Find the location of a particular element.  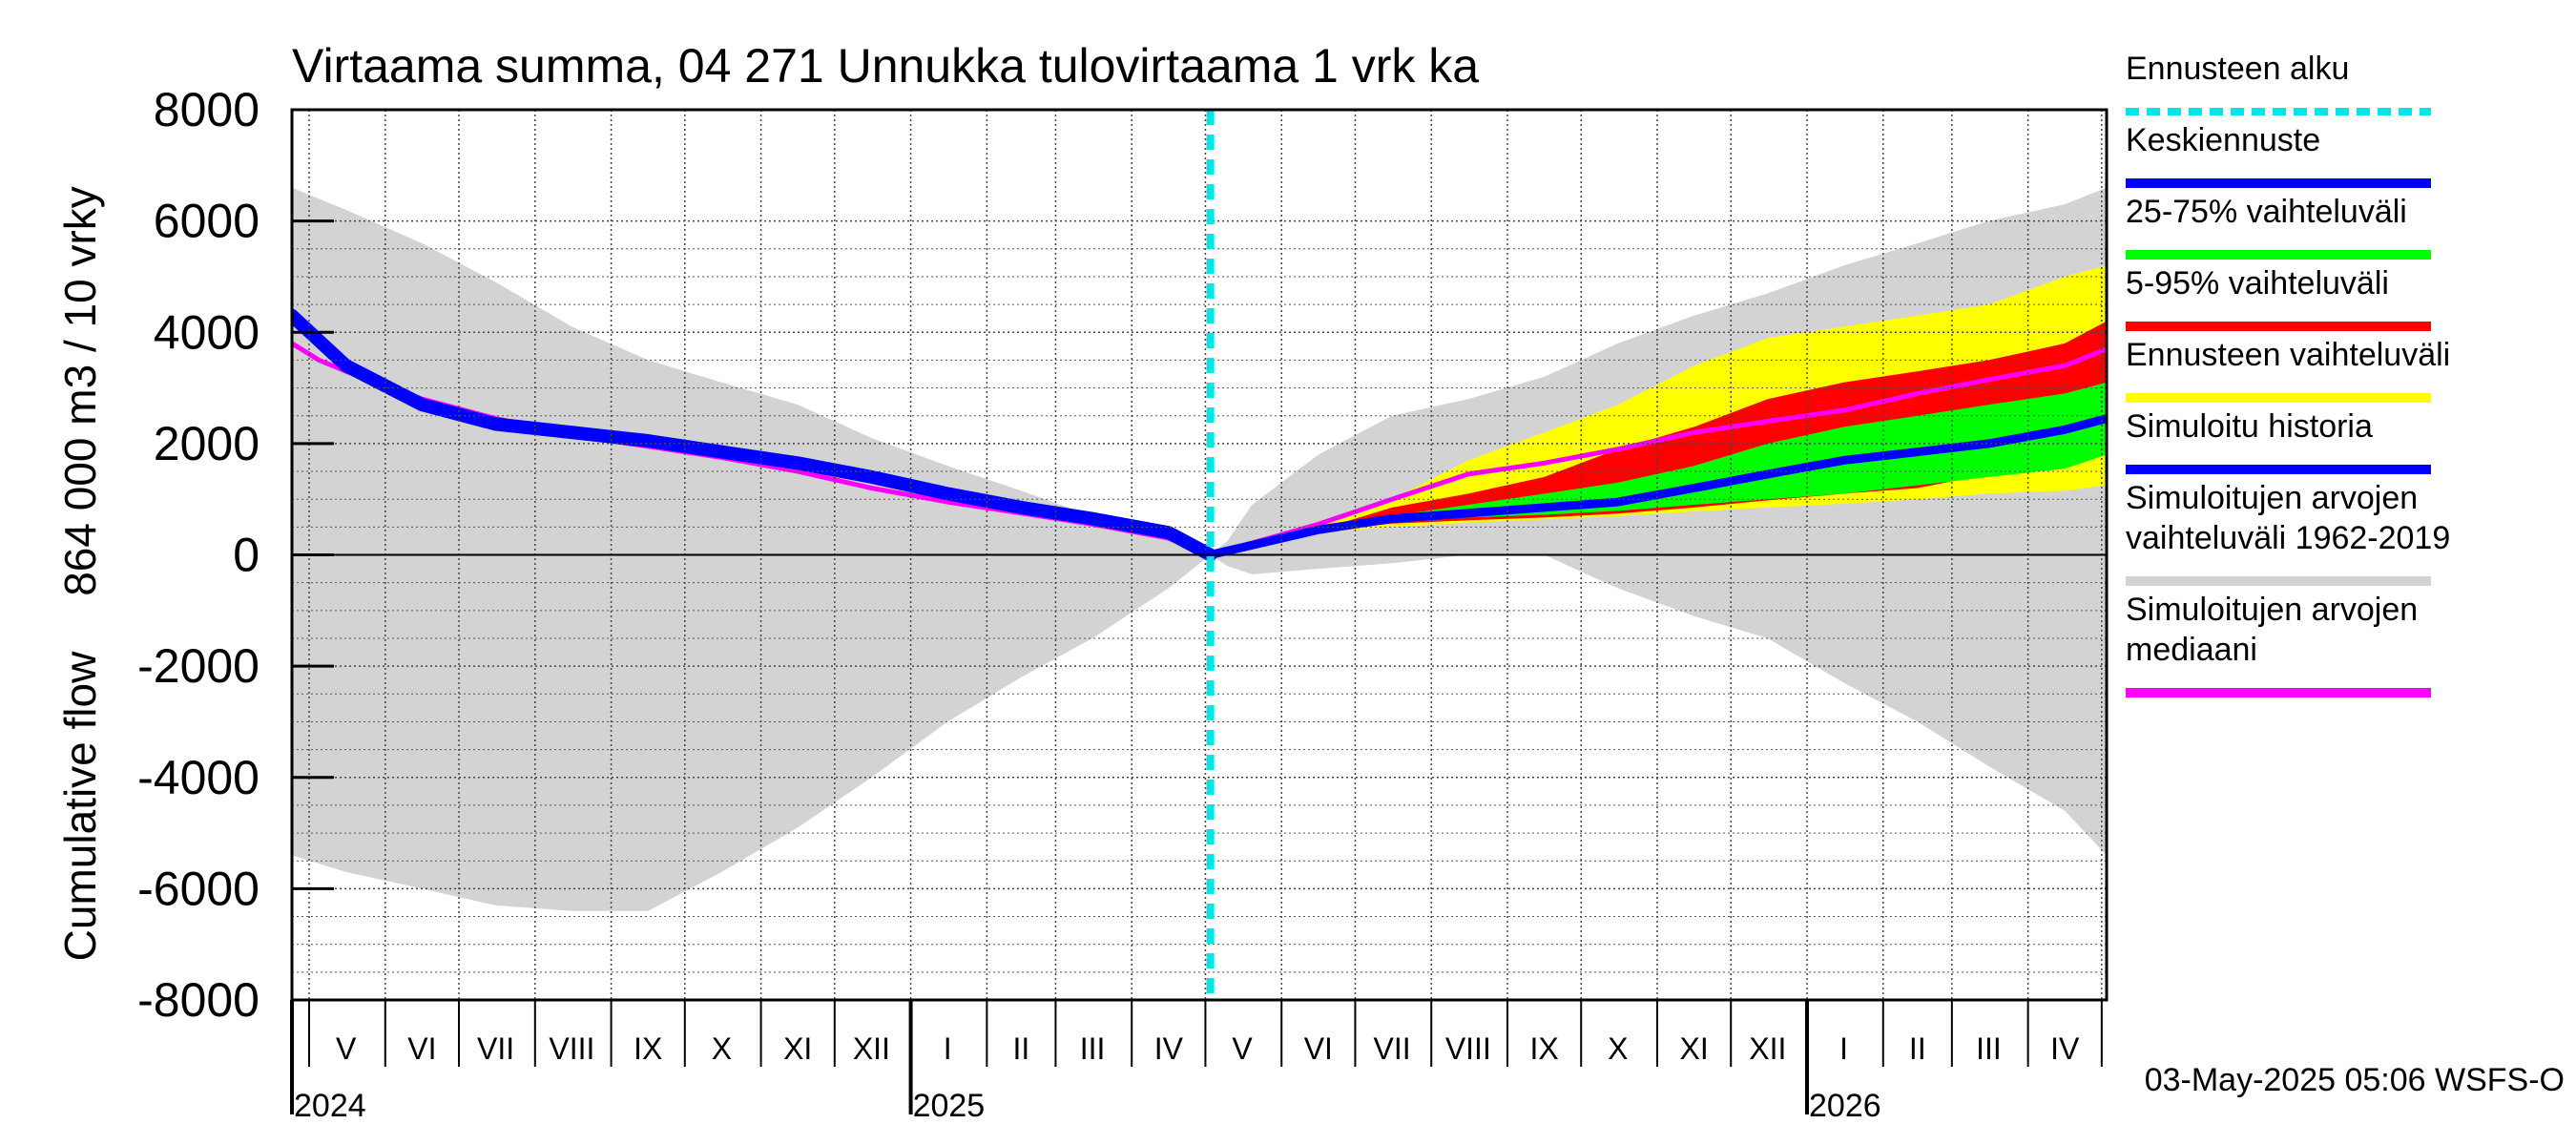

y-tick-label: 0 is located at coordinates (246, 555).